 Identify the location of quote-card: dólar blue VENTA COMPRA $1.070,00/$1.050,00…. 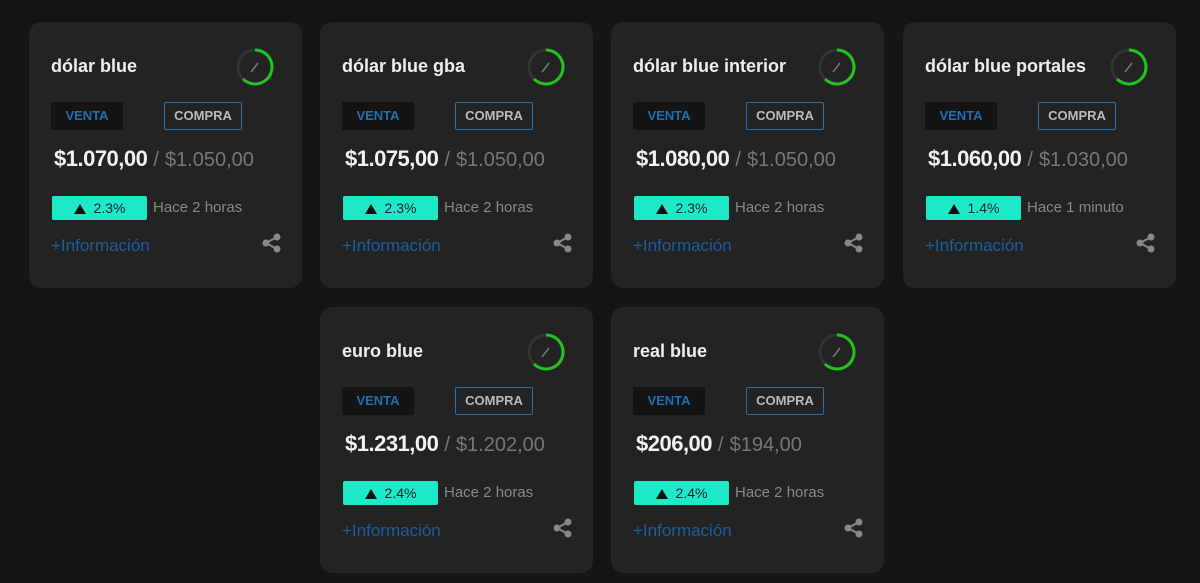
(165, 155).